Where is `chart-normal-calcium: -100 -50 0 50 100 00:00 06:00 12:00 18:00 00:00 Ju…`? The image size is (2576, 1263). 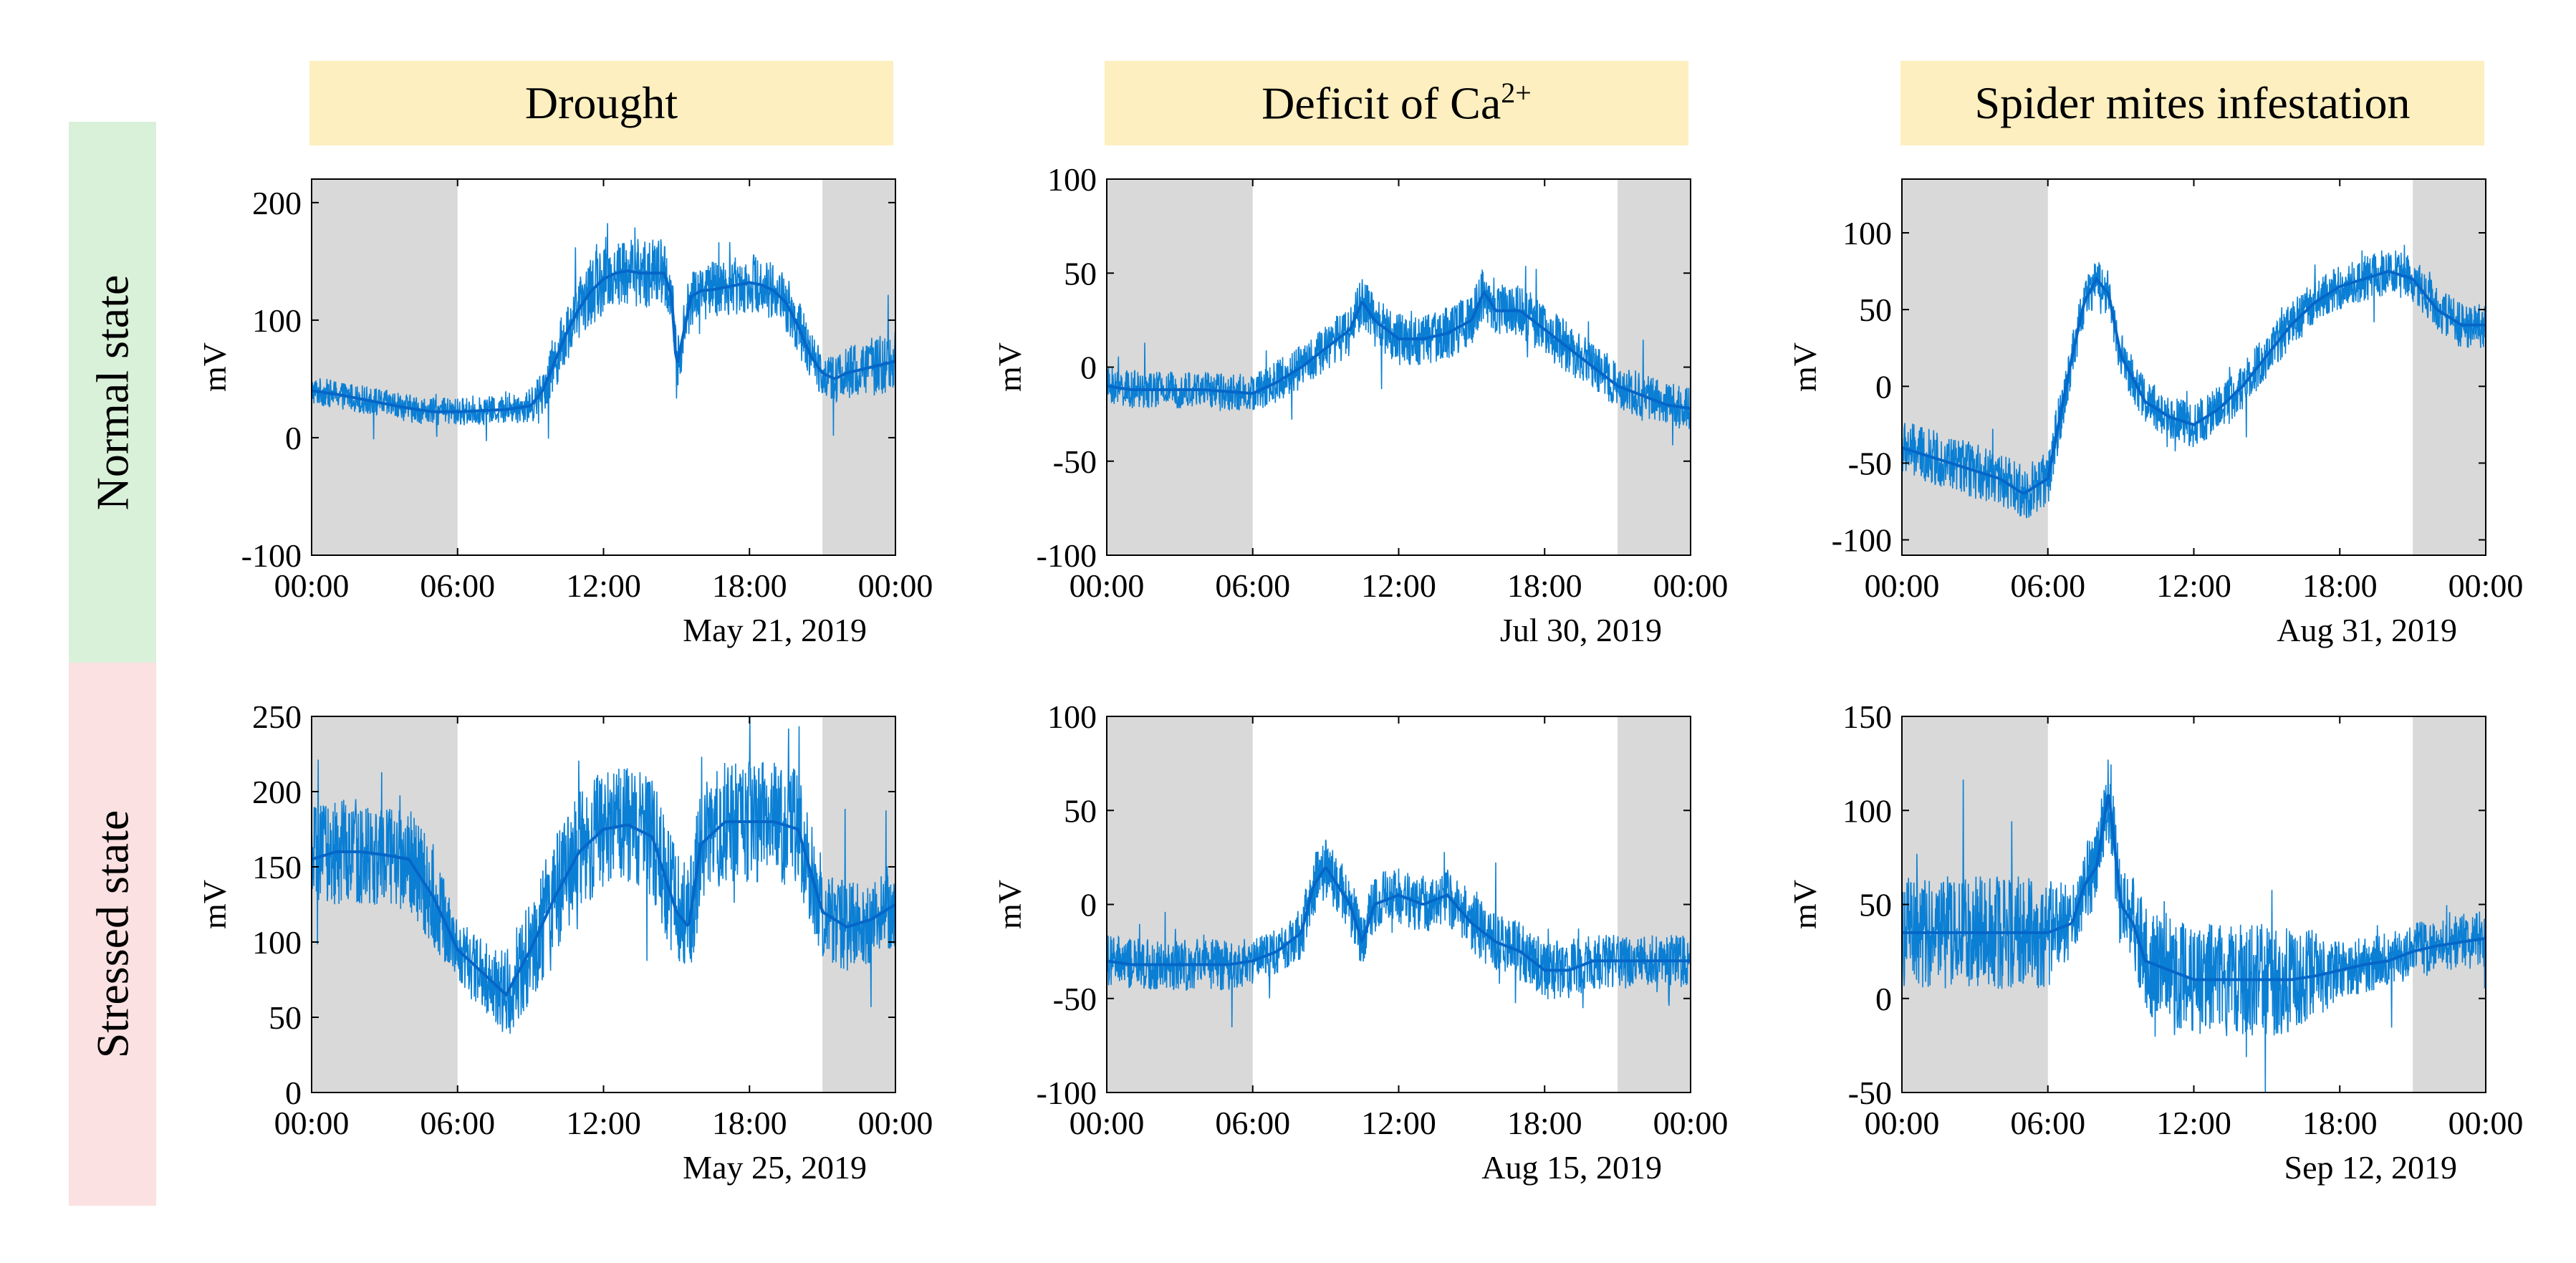
chart-normal-calcium: -100 -50 0 50 100 00:00 06:00 12:00 18:00 00:00 Ju… is located at coordinates (1360, 404).